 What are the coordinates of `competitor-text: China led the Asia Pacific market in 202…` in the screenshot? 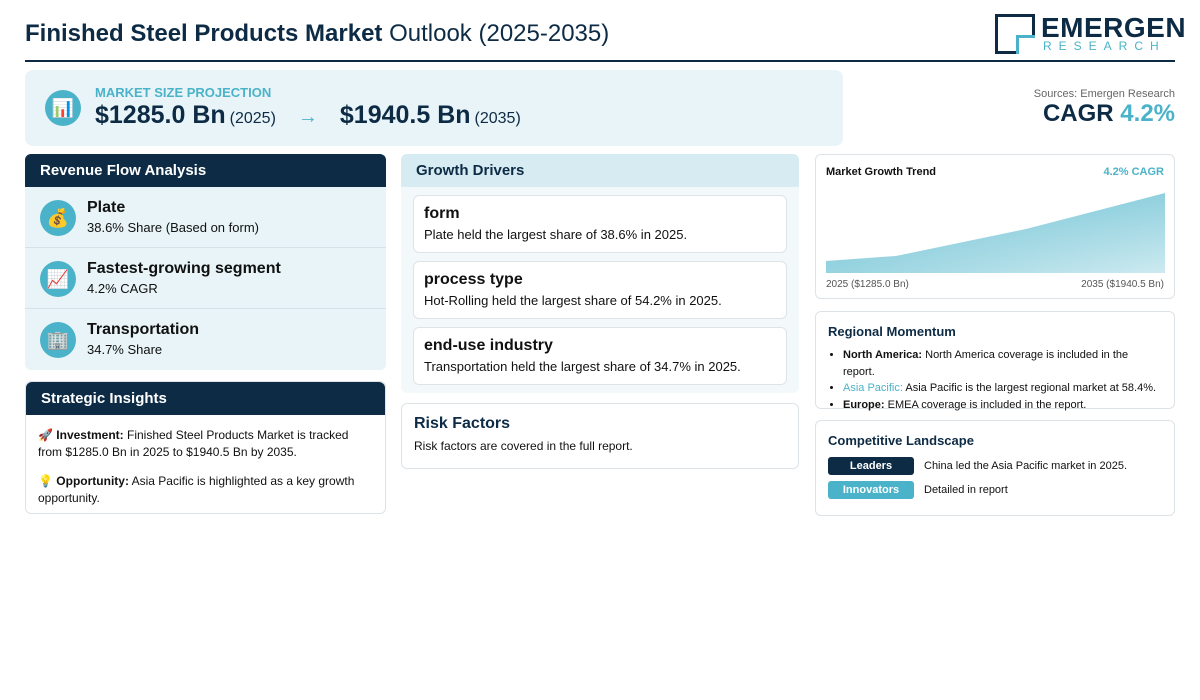 It's located at (1026, 466).